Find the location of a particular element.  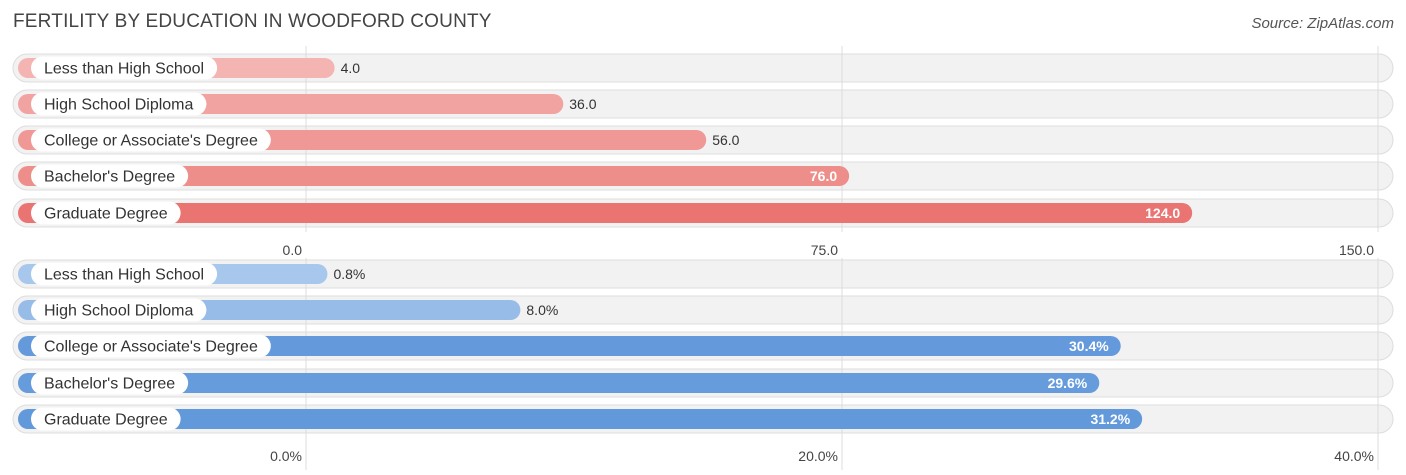

value-label: 36.0 is located at coordinates (582, 104).